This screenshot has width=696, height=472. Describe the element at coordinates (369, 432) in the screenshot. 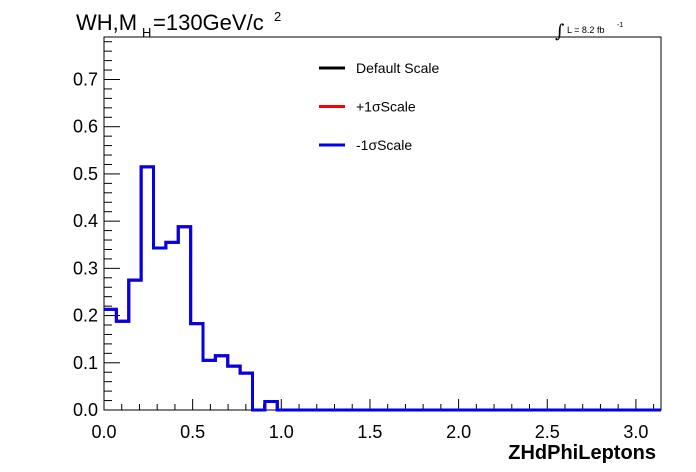

I see `x-tick-label: 1.5` at that location.